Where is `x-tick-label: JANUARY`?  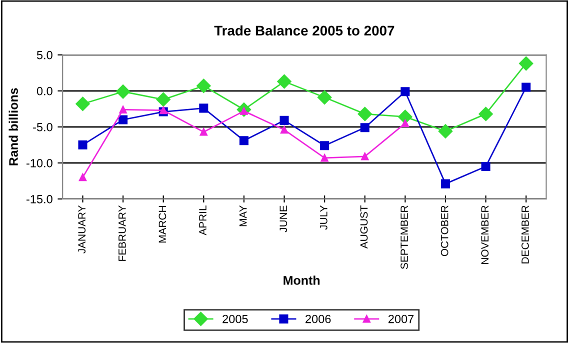
x-tick-label: JANUARY is located at coordinates (82, 229).